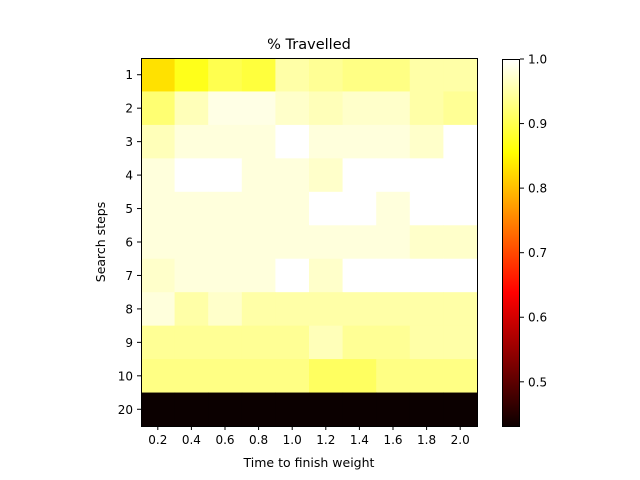 The height and width of the screenshot is (480, 640). What do you see at coordinates (537, 124) in the screenshot?
I see `colorbar-tick-label: 0.9` at bounding box center [537, 124].